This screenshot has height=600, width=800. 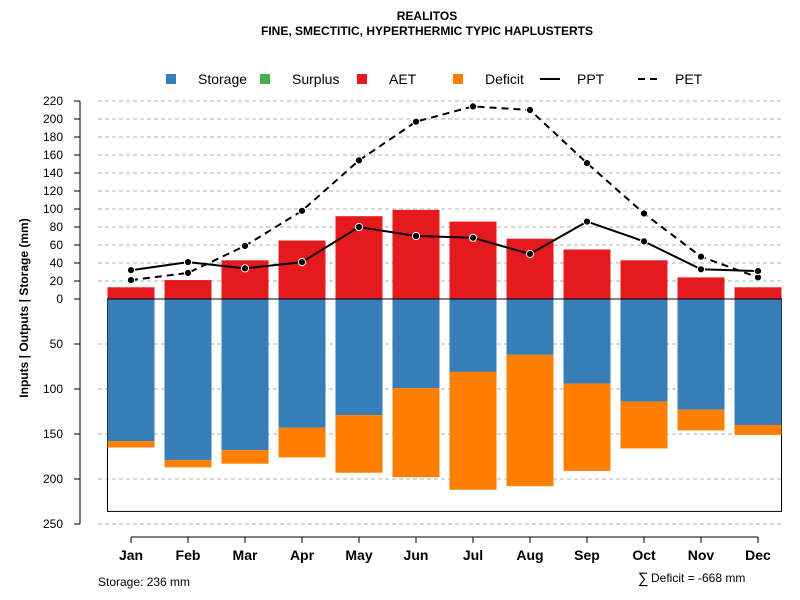 What do you see at coordinates (188, 555) in the screenshot?
I see `x-tick-label-feb: Feb` at bounding box center [188, 555].